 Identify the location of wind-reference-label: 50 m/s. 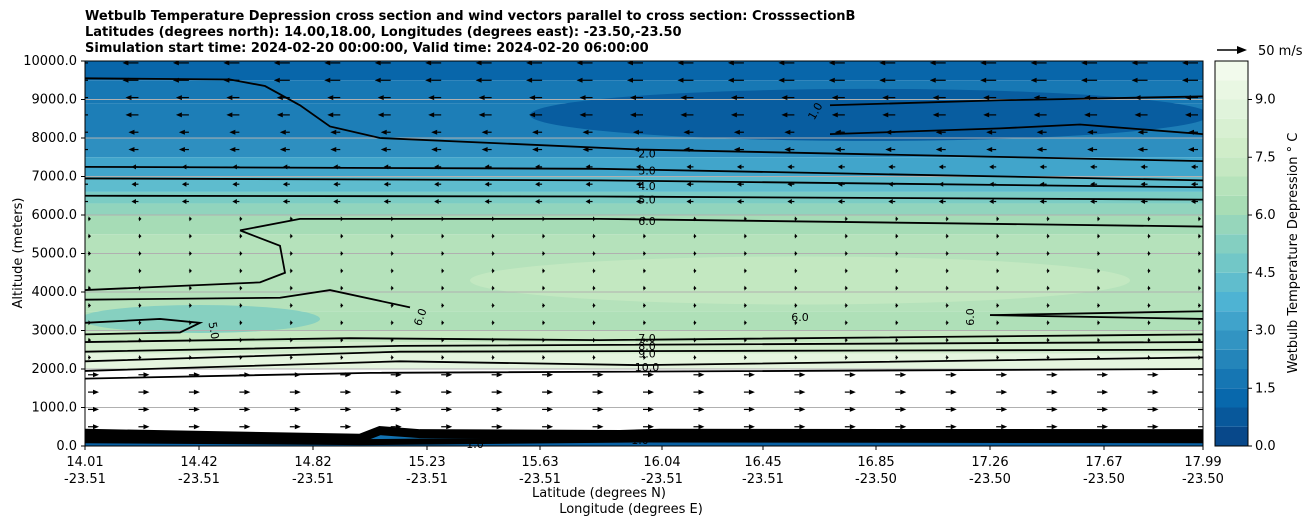
(1280, 51).